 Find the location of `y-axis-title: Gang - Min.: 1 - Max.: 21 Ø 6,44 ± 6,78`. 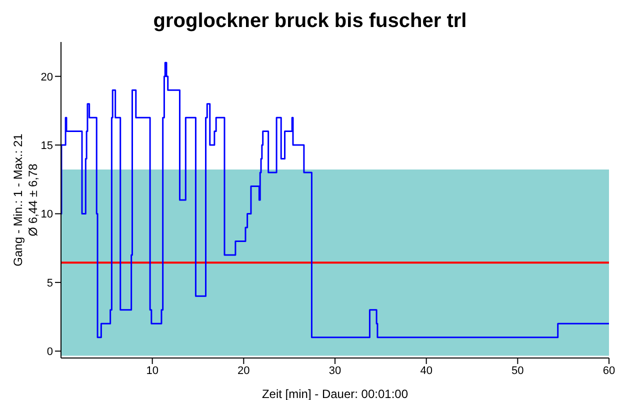

y-axis-title: Gang - Min.: 1 - Max.: 21 Ø 6,44 ± 6,78 is located at coordinates (26, 200).